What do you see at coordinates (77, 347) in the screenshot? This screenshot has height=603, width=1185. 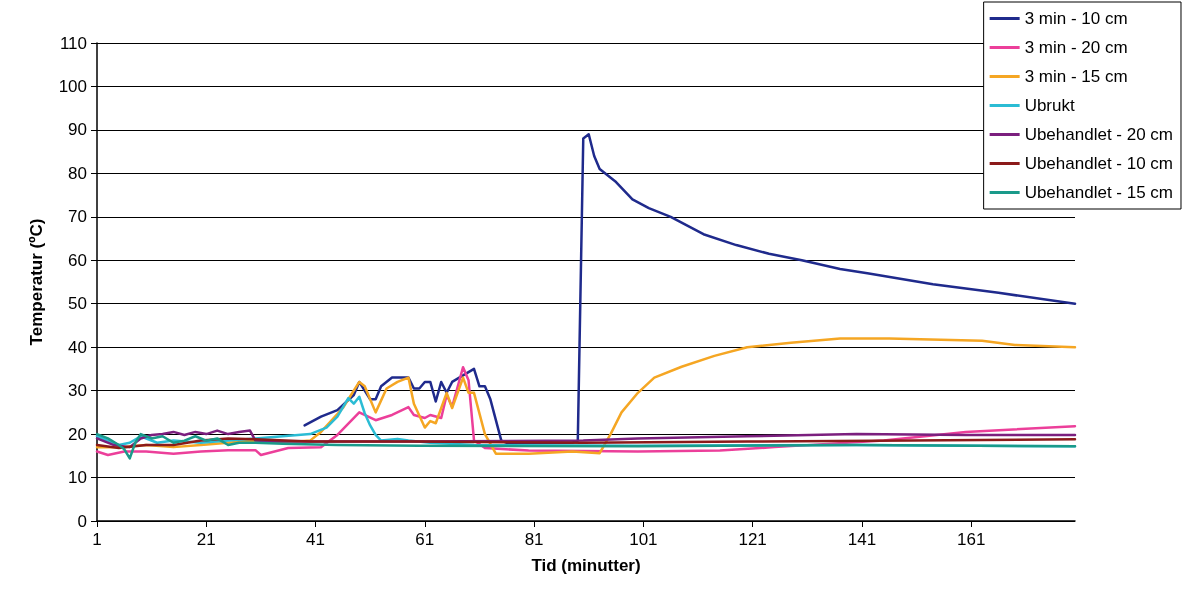 I see `y-tick-label: 40` at bounding box center [77, 347].